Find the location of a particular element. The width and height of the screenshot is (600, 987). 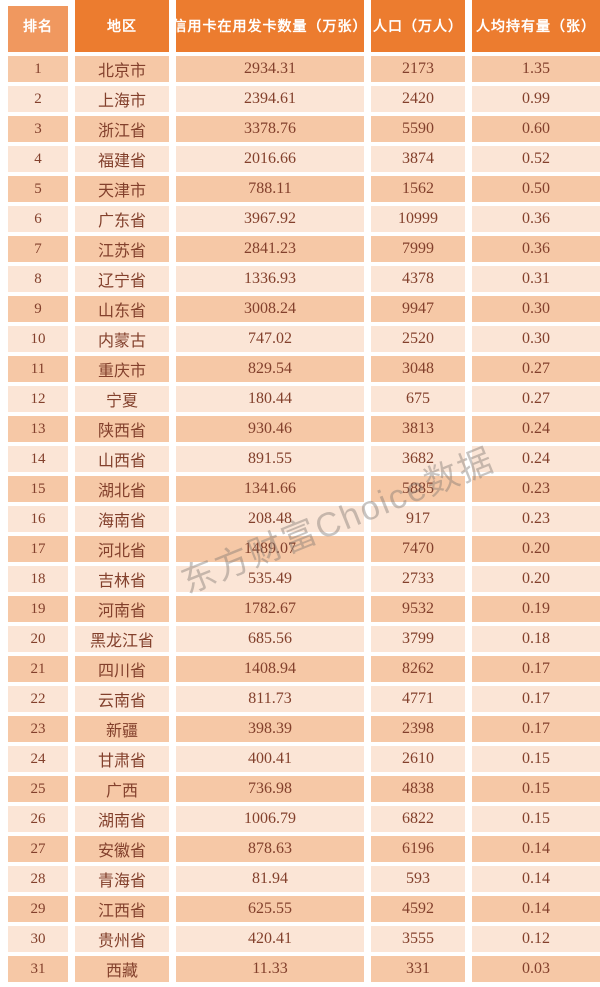

cell-region: 重庆市 is located at coordinates (122, 369).